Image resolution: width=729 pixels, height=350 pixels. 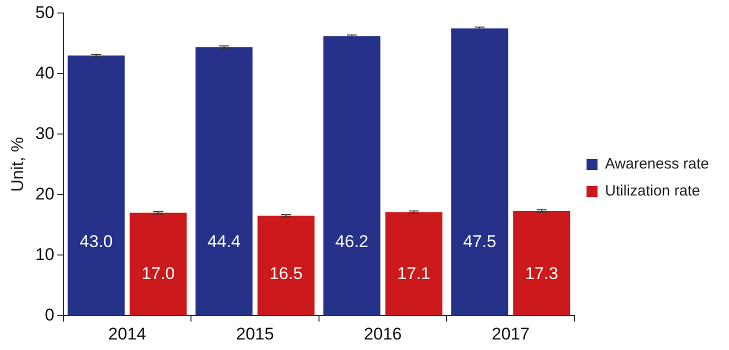 I want to click on x-tick-label: 2014, so click(x=127, y=334).